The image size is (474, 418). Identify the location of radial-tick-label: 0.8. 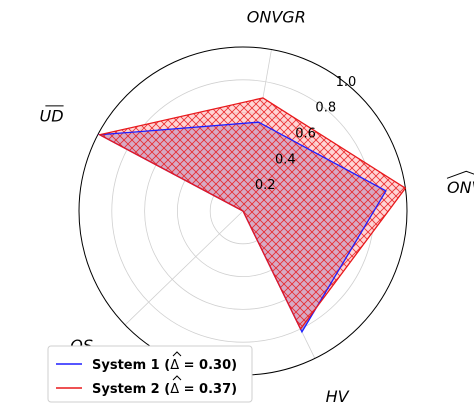
(325, 108).